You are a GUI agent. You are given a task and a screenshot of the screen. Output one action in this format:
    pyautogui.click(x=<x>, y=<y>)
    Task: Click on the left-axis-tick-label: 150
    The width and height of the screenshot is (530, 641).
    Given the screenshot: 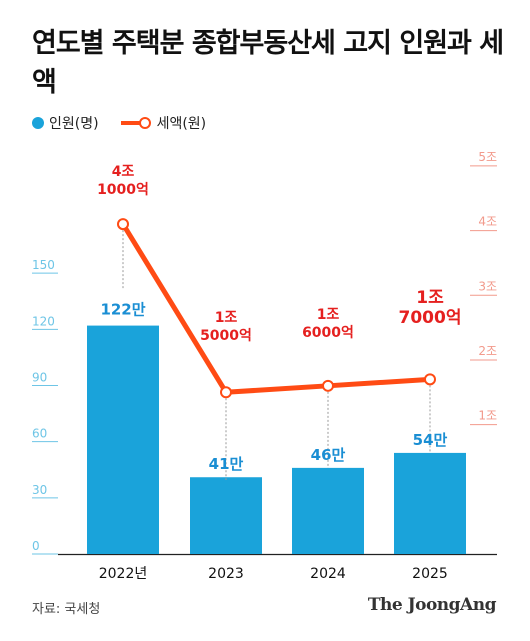 What is the action you would take?
    pyautogui.click(x=43, y=265)
    